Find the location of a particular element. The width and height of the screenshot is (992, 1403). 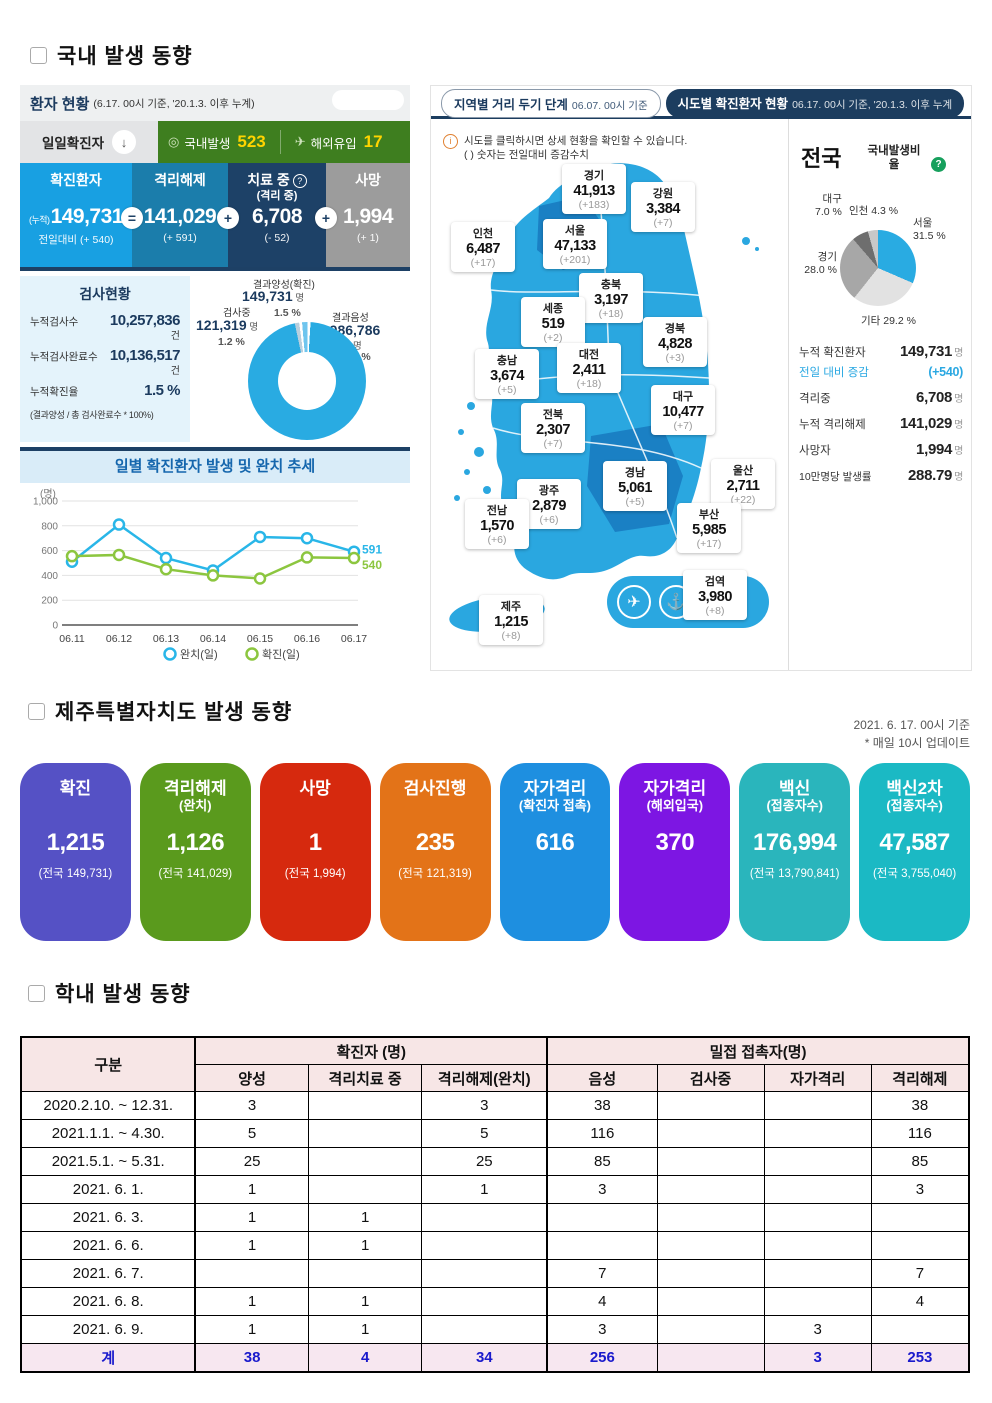

stat-box-released: 격리해제 141,029 (+ 591) is located at coordinates (180, 215).